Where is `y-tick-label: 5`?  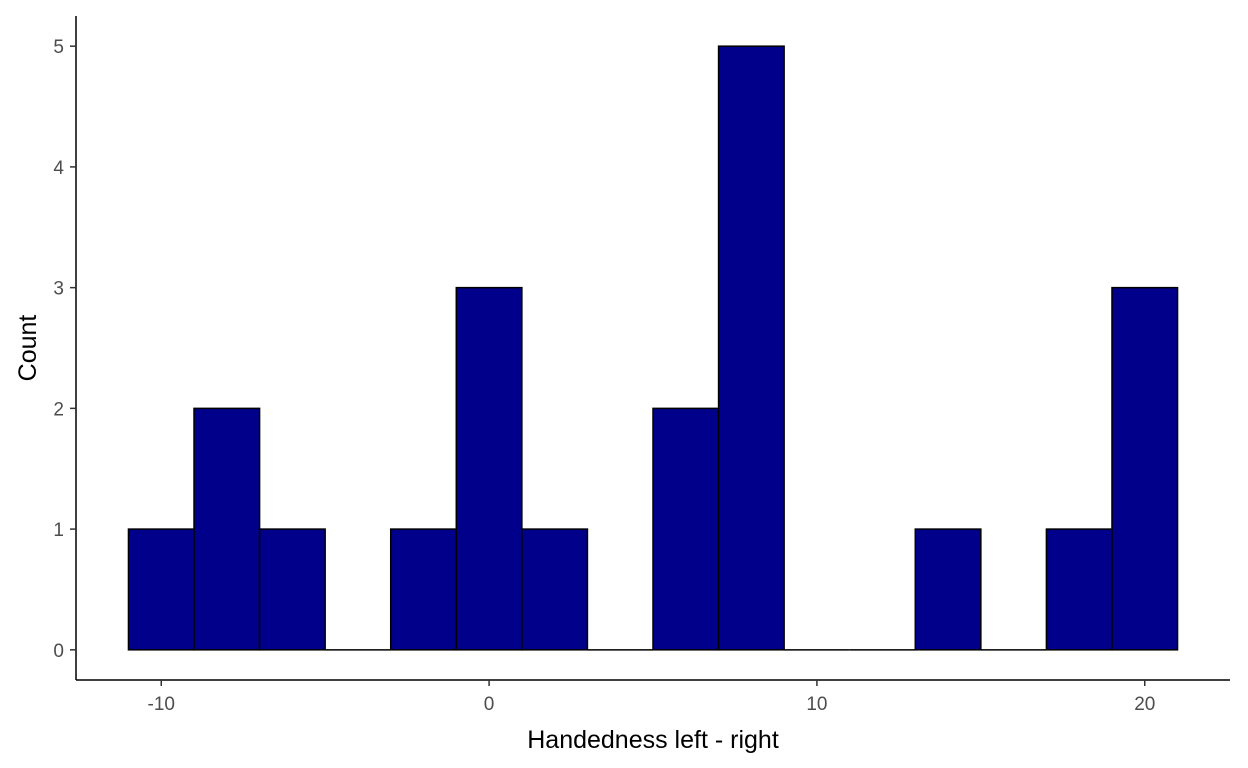 y-tick-label: 5 is located at coordinates (58, 47).